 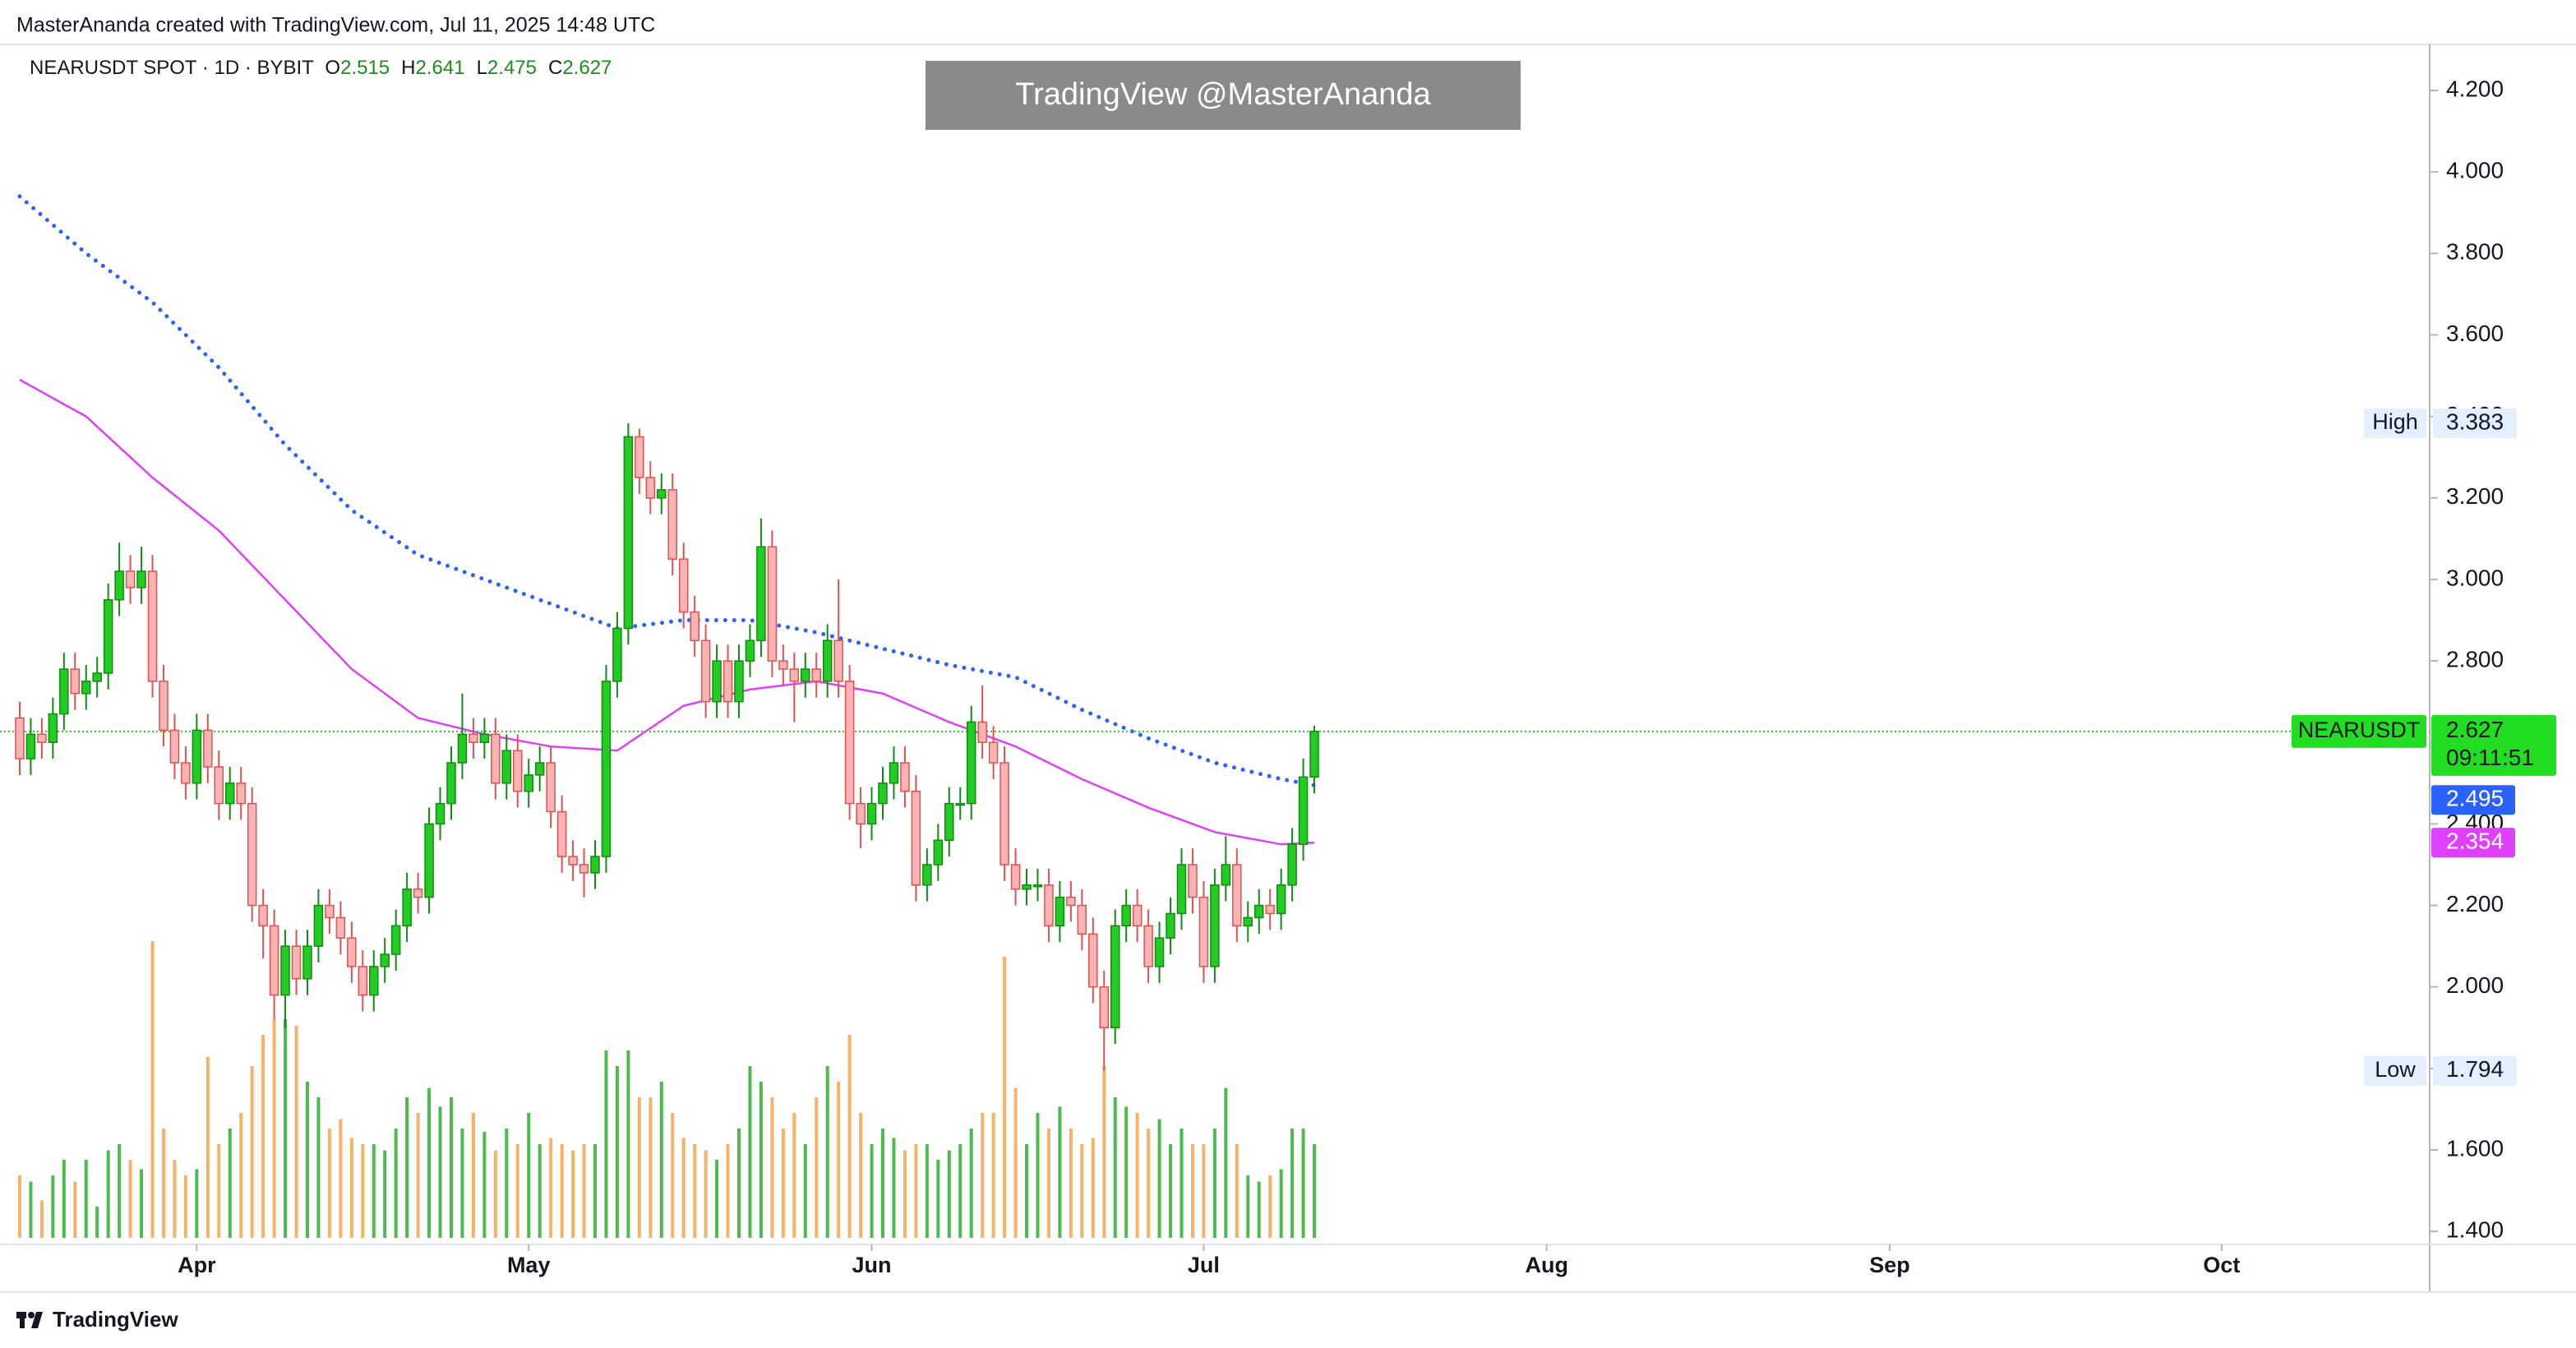 I want to click on y-tick-label: 2.200, so click(x=2475, y=903).